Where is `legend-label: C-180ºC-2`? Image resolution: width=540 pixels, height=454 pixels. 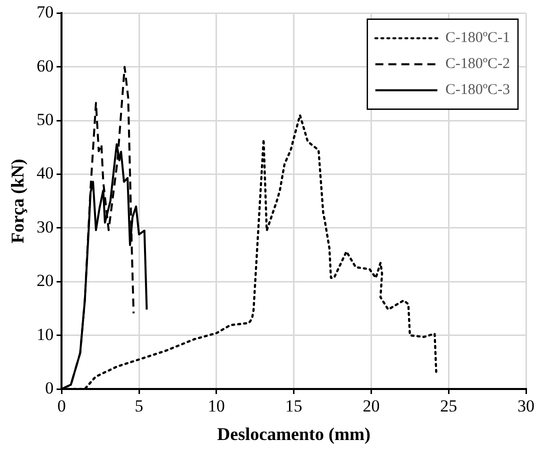
legend-label: C-180ºC-2 is located at coordinates (477, 64).